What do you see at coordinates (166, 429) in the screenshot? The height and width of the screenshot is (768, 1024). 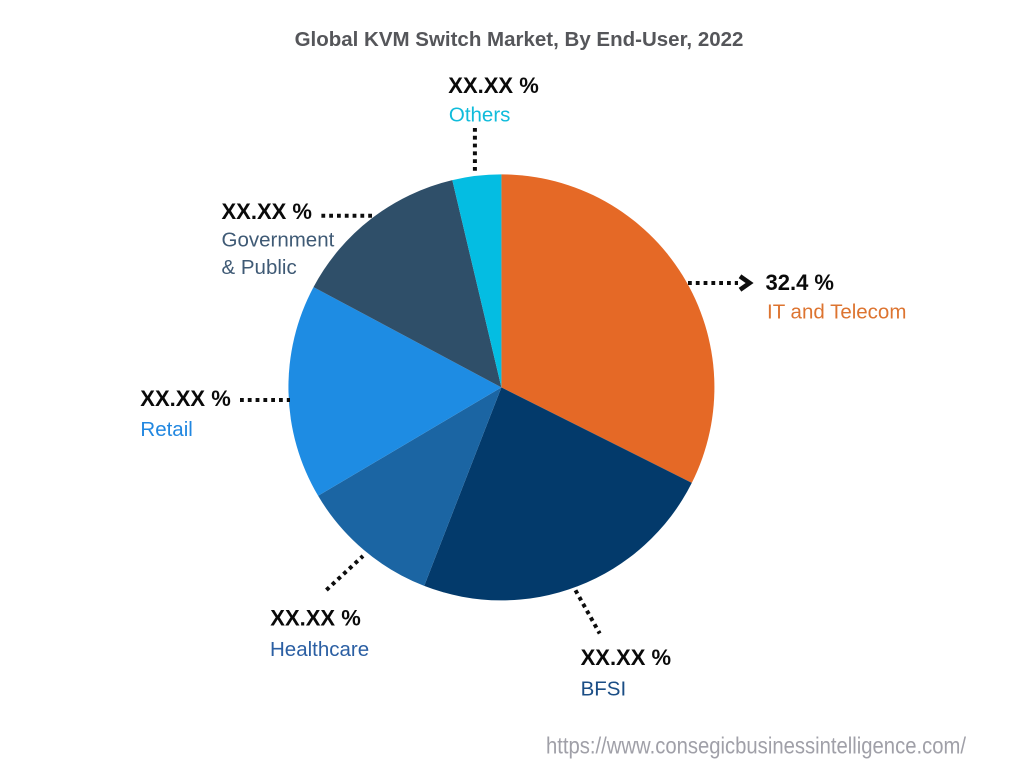 I see `svg-text: Retail` at bounding box center [166, 429].